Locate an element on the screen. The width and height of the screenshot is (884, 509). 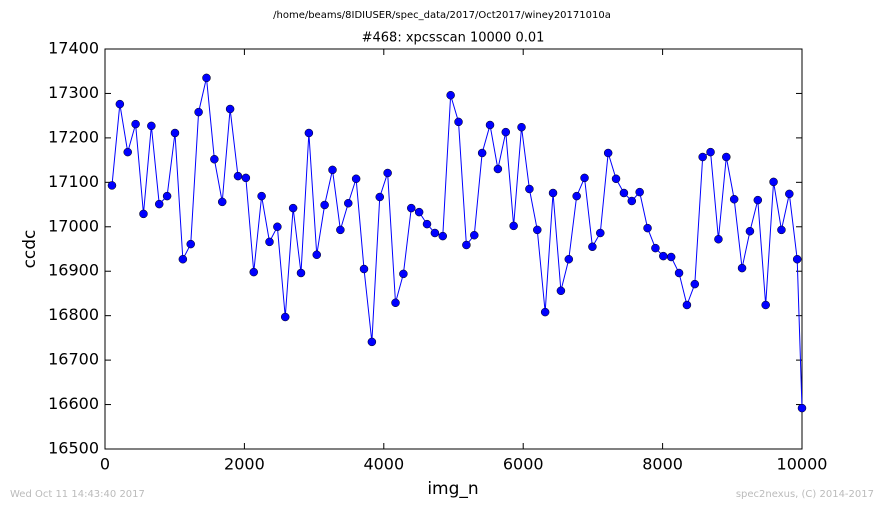
y-tick-label: 17400 is located at coordinates (73, 48).